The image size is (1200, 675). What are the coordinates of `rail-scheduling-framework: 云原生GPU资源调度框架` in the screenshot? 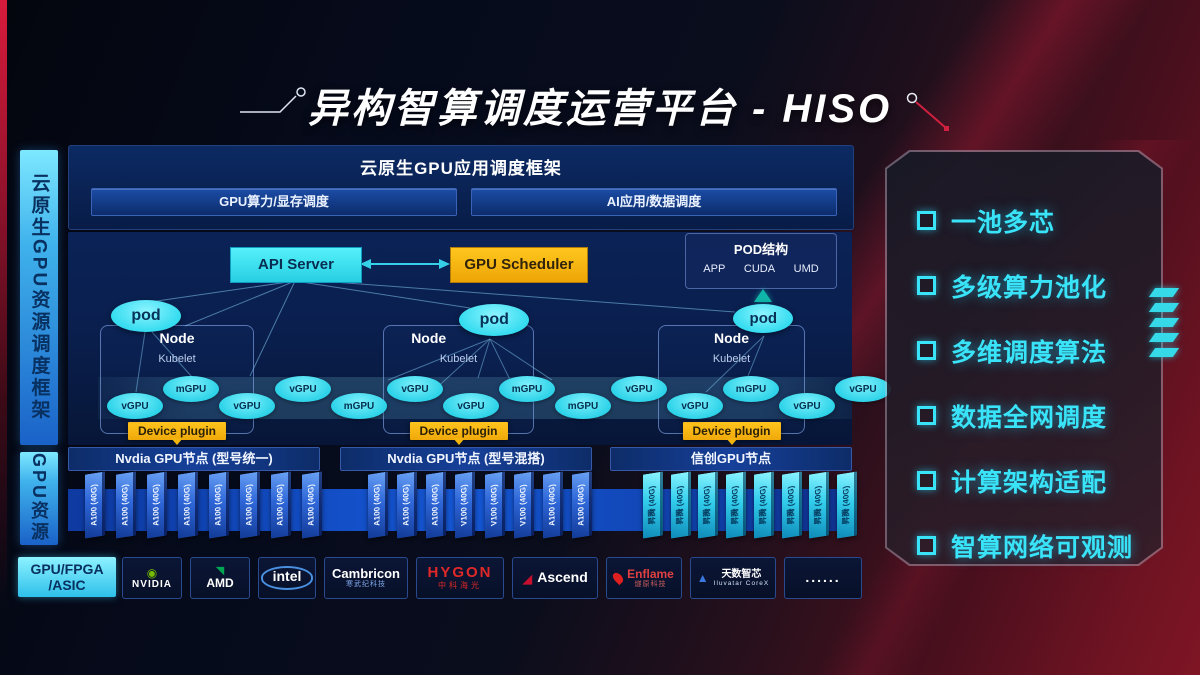 It's located at (39, 297).